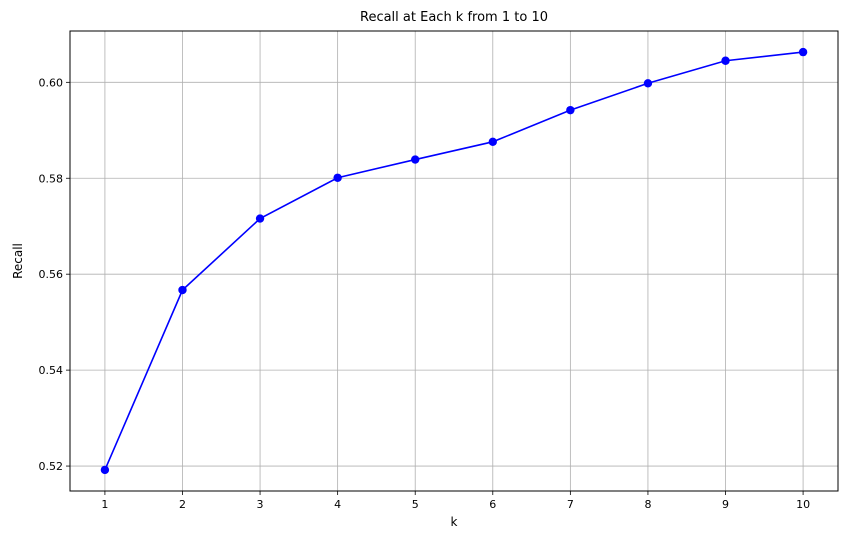 This screenshot has width=855, height=545. I want to click on x-tick-label: 6, so click(492, 504).